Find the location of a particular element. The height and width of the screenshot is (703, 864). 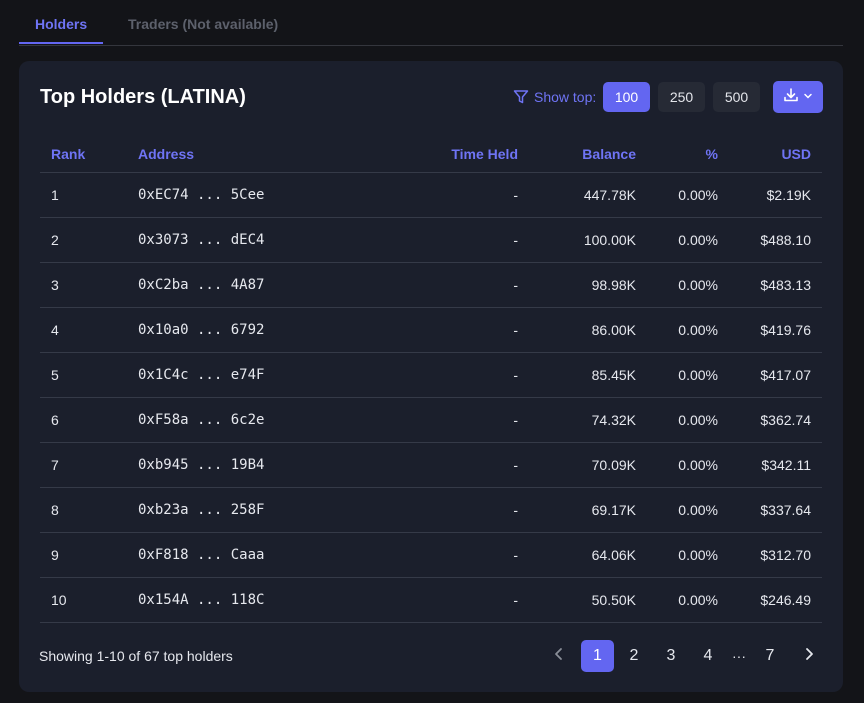

header-usd: USD is located at coordinates (770, 154).